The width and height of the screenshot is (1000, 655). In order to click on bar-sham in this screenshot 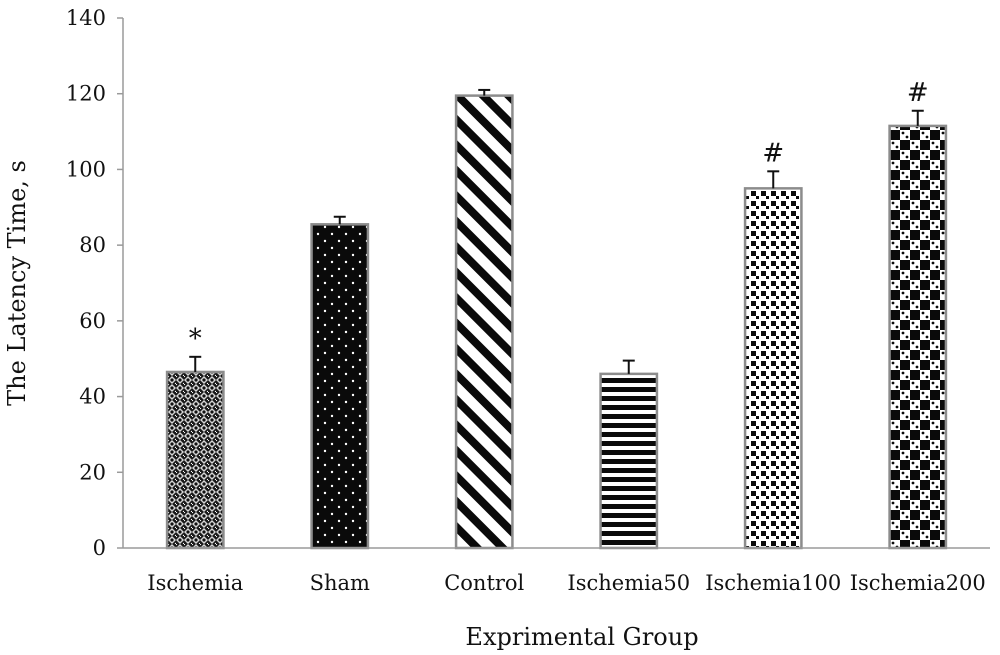, I will do `click(340, 386)`.